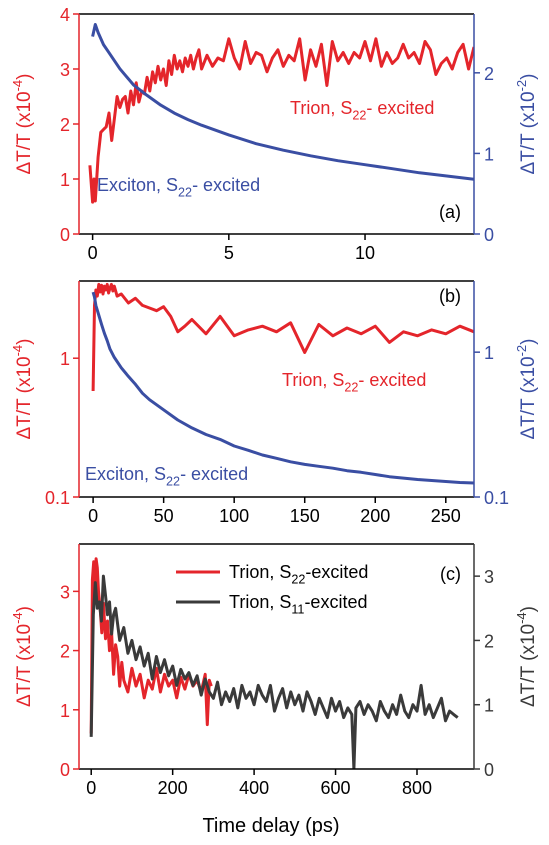 This screenshot has height=845, width=549. I want to click on x-tick-label: 150, so click(305, 516).